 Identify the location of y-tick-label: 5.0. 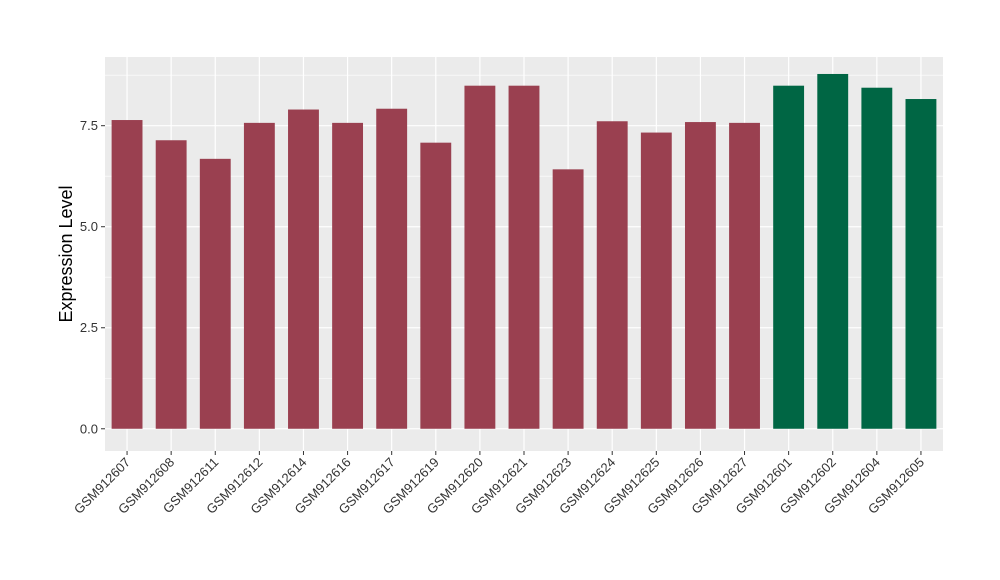
(89, 226).